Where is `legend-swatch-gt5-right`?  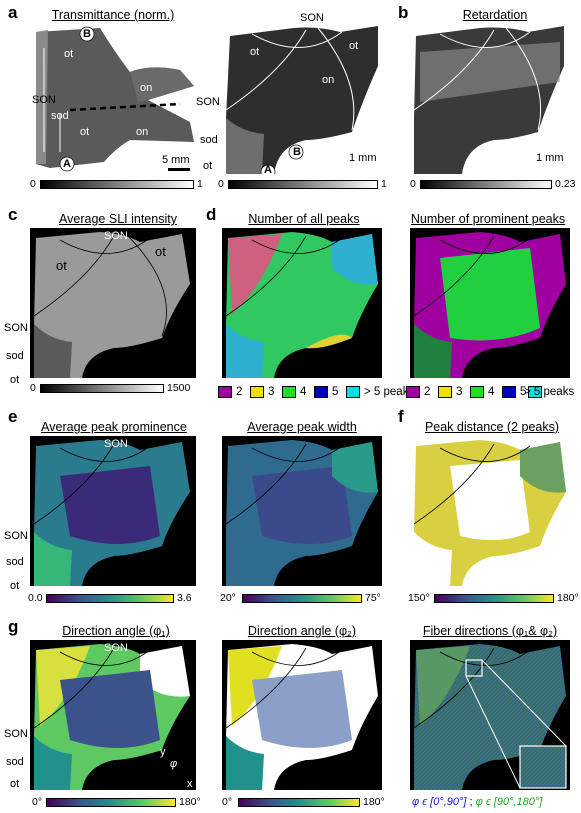 legend-swatch-gt5-right is located at coordinates (535, 392).